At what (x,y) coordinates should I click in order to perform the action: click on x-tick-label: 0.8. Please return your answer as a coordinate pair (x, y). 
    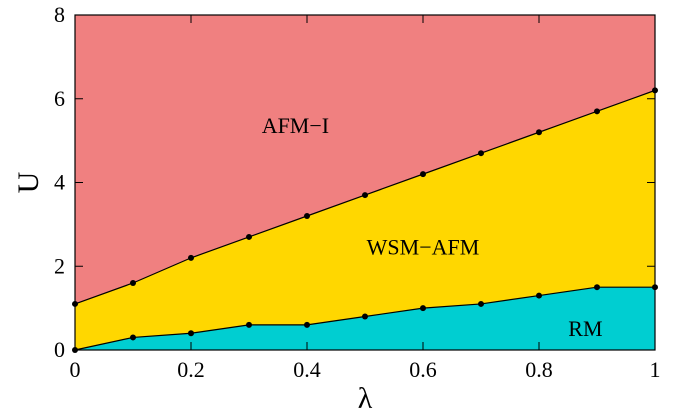
    Looking at the image, I should click on (539, 369).